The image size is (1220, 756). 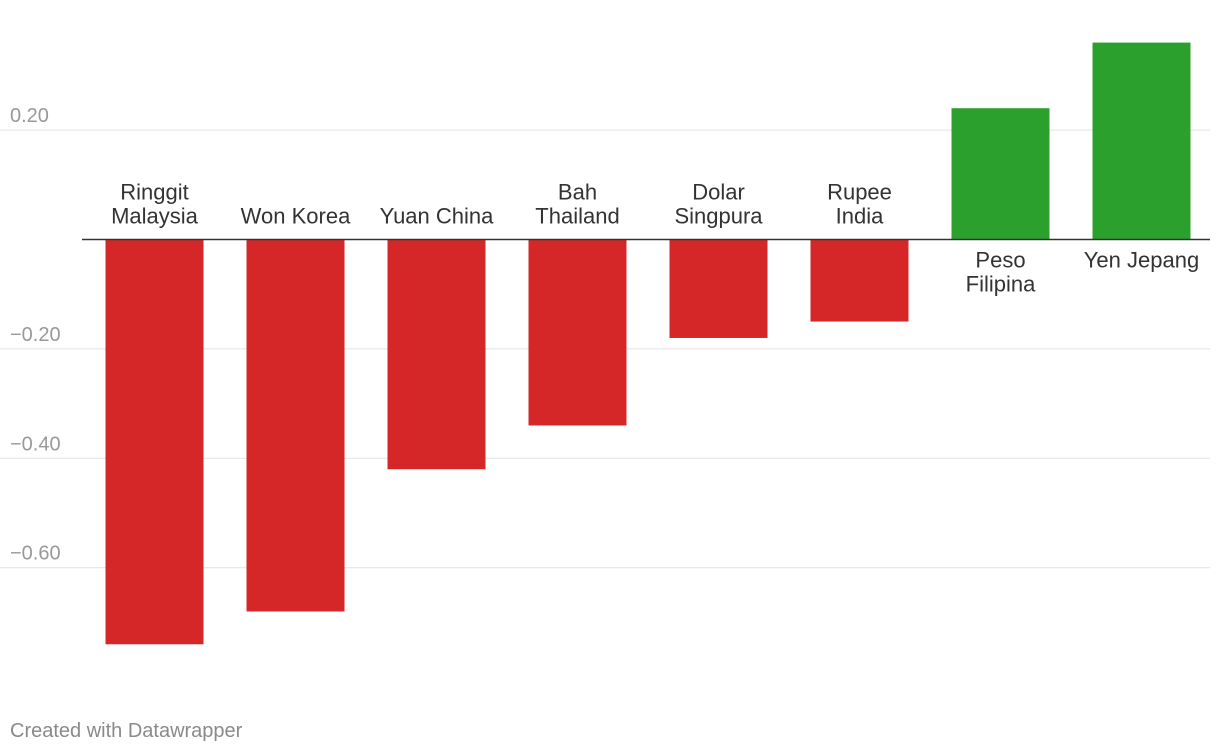 What do you see at coordinates (1141, 260) in the screenshot?
I see `category-label: Yen Jepang` at bounding box center [1141, 260].